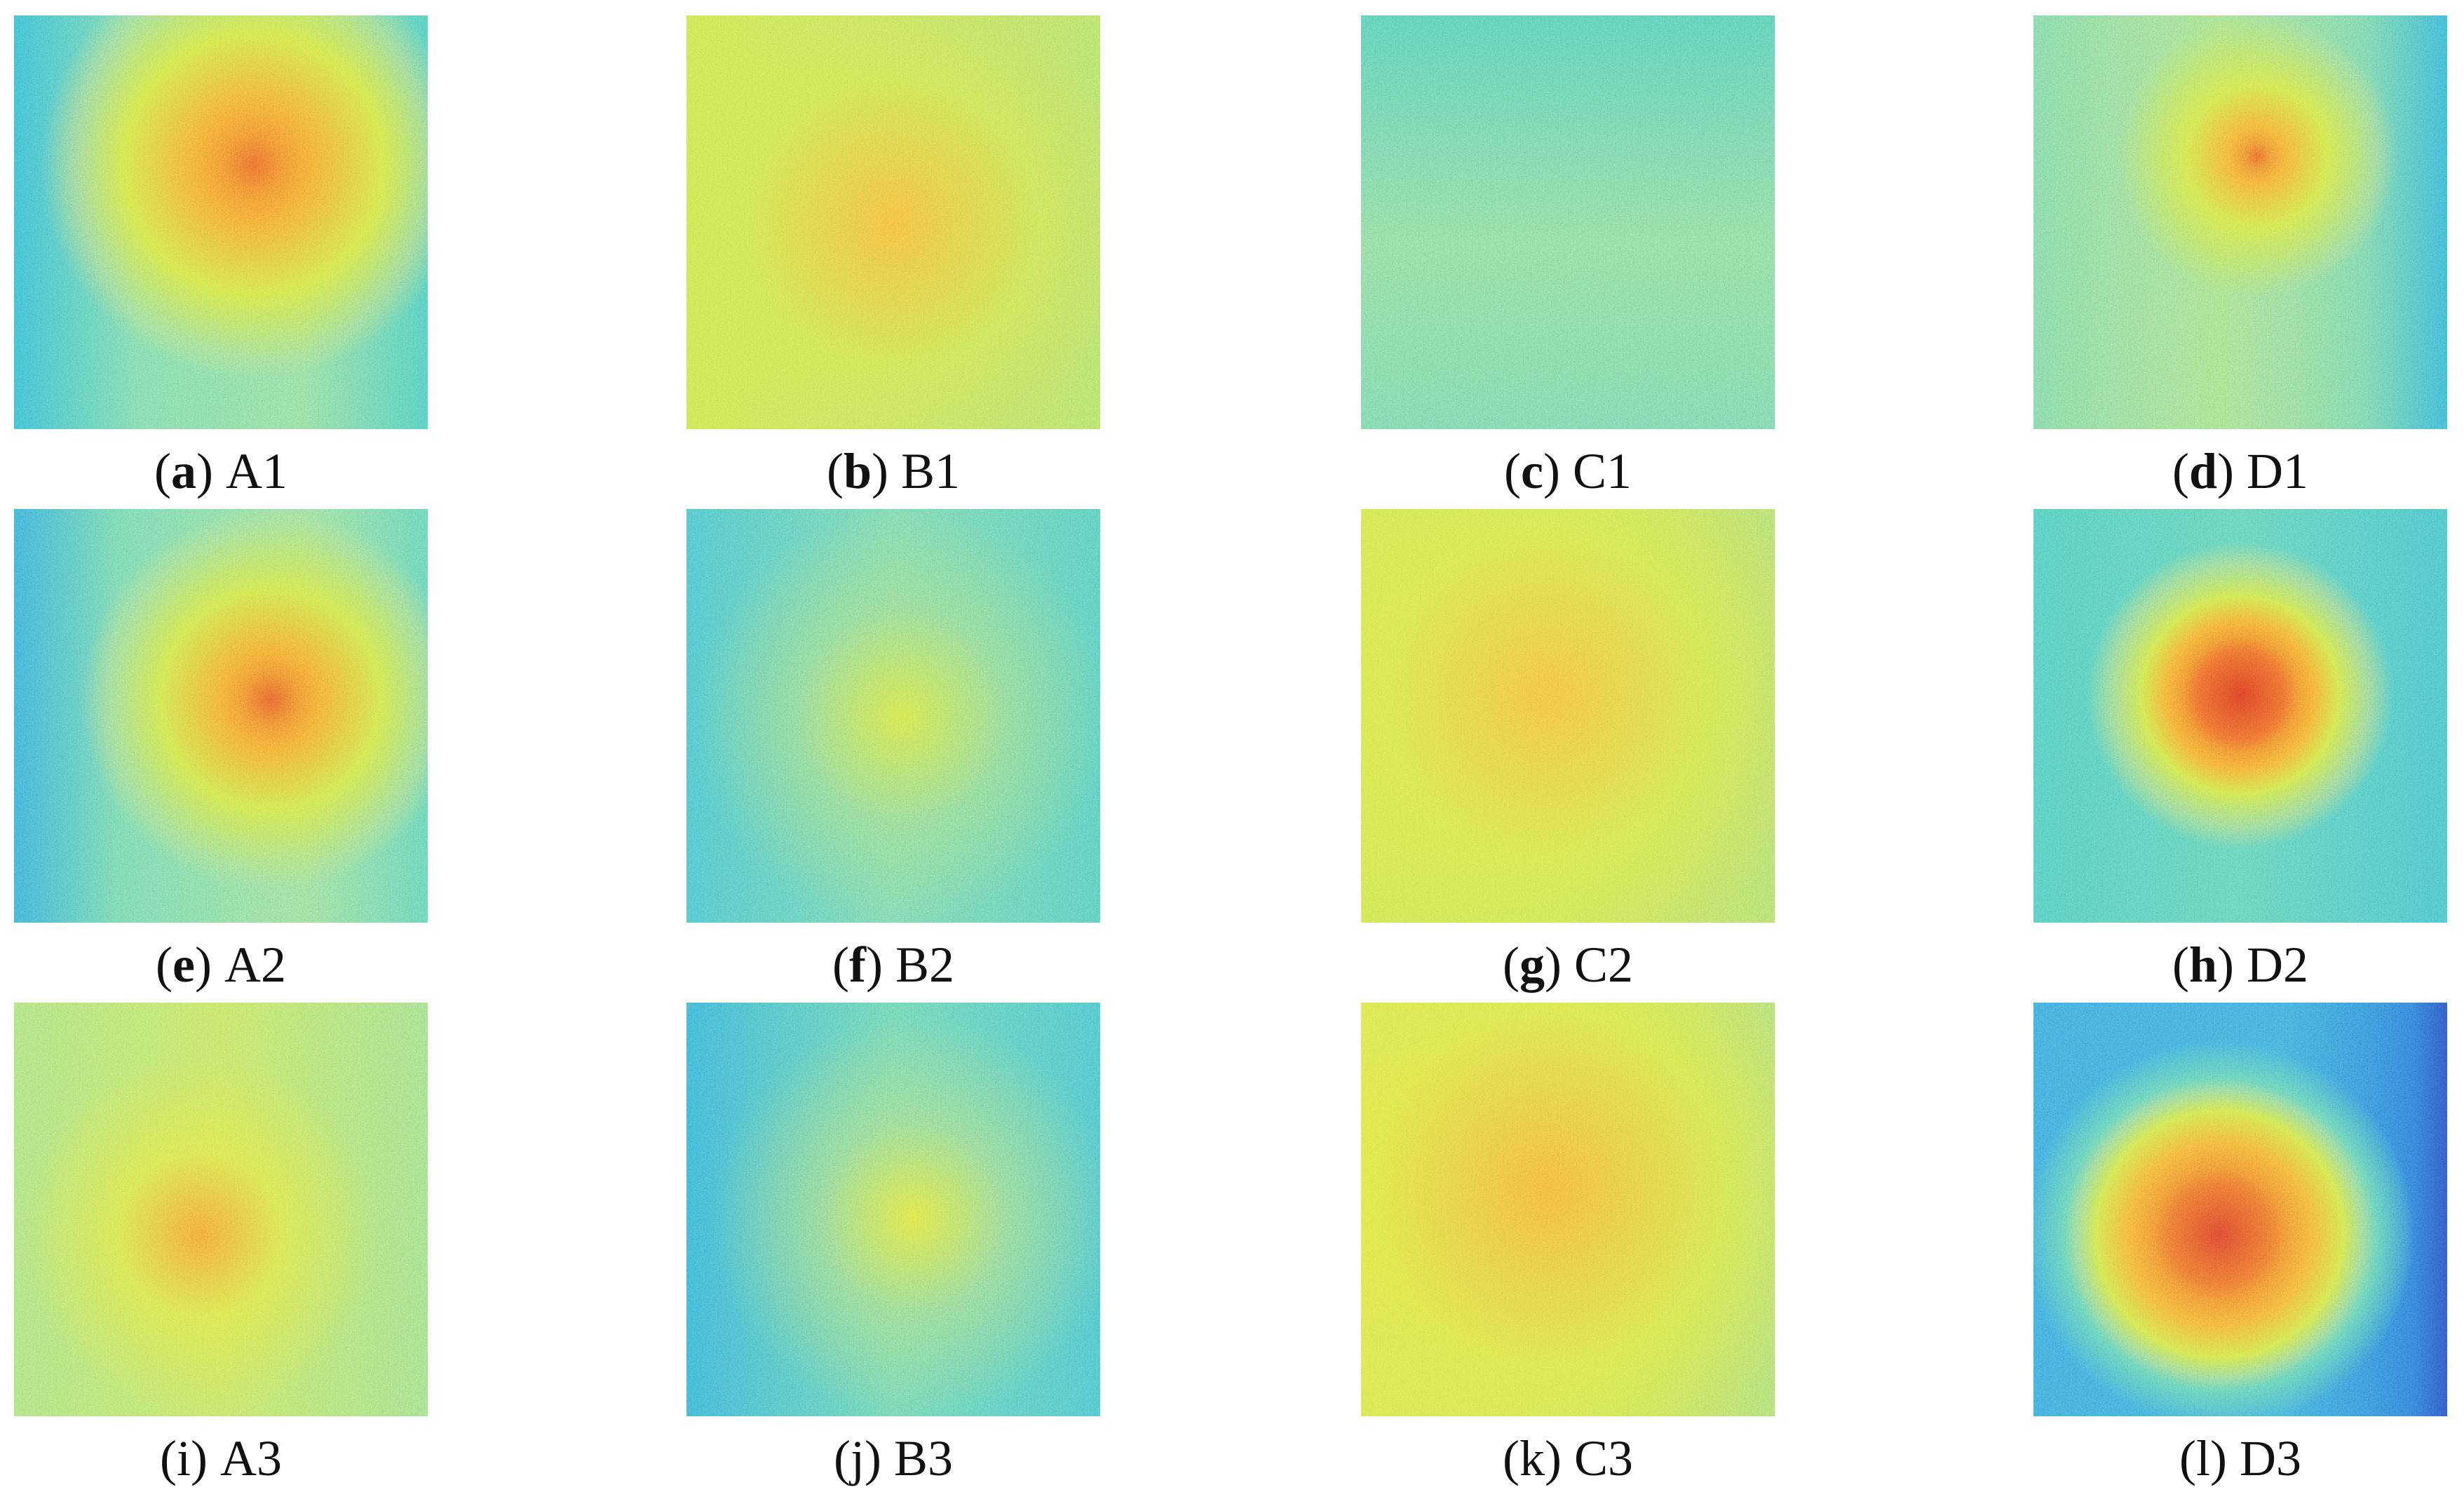 The height and width of the screenshot is (1499, 2464). What do you see at coordinates (1603, 1458) in the screenshot?
I see `panel-label: C3` at bounding box center [1603, 1458].